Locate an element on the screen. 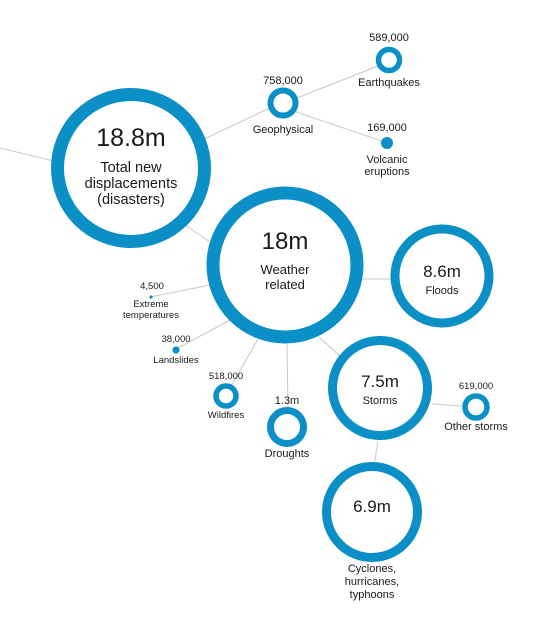 The height and width of the screenshot is (627, 544). extreme-label: Extreme temperatures is located at coordinates (151, 310).